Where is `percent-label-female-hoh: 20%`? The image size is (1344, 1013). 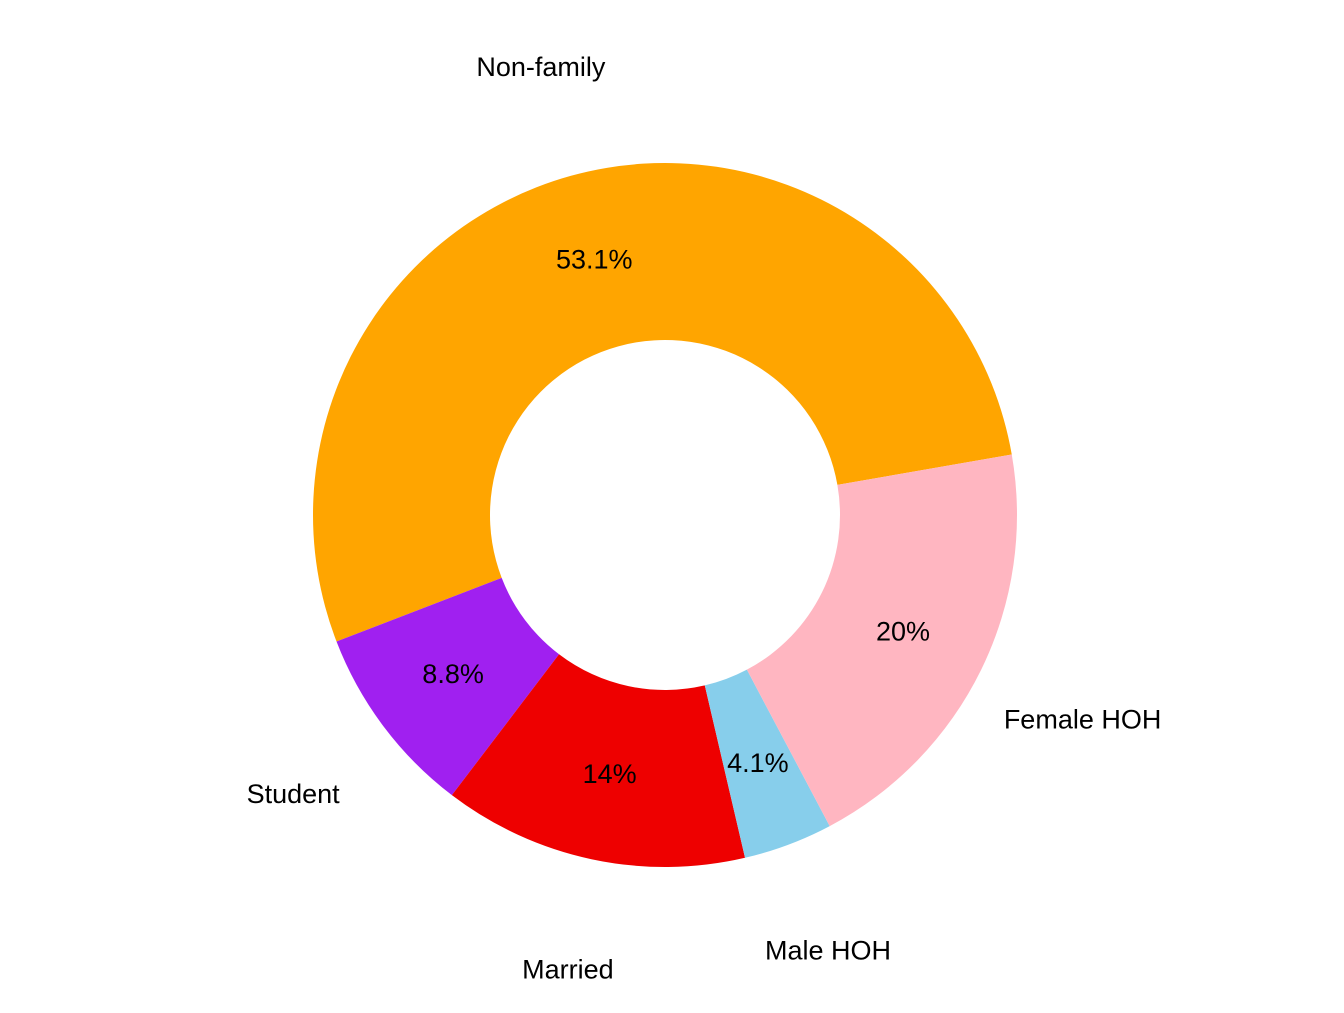 percent-label-female-hoh: 20% is located at coordinates (903, 632).